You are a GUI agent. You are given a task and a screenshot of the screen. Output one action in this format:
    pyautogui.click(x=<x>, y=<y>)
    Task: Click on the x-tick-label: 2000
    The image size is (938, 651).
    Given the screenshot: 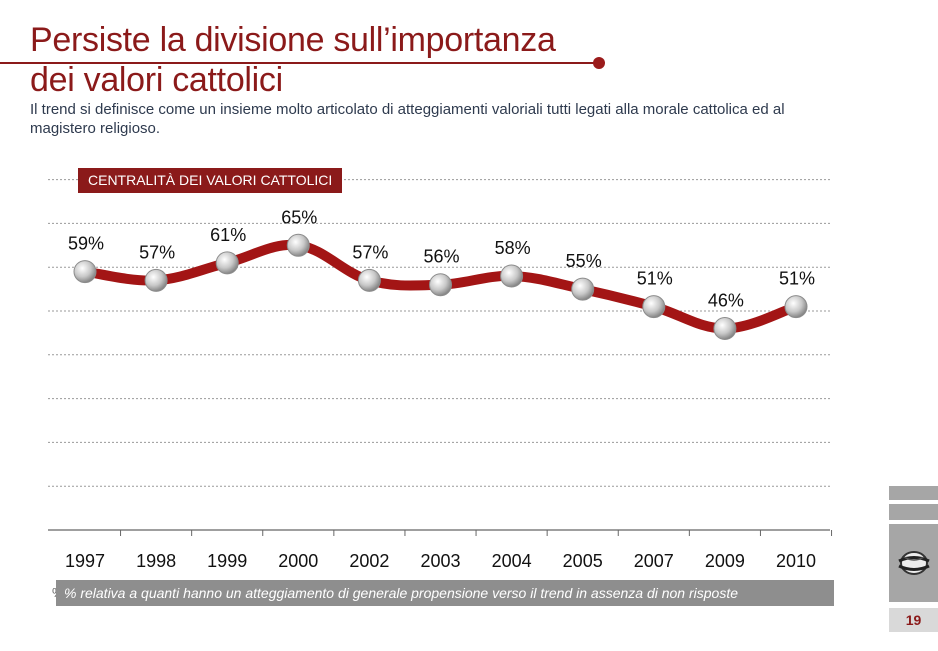 What is the action you would take?
    pyautogui.click(x=298, y=561)
    